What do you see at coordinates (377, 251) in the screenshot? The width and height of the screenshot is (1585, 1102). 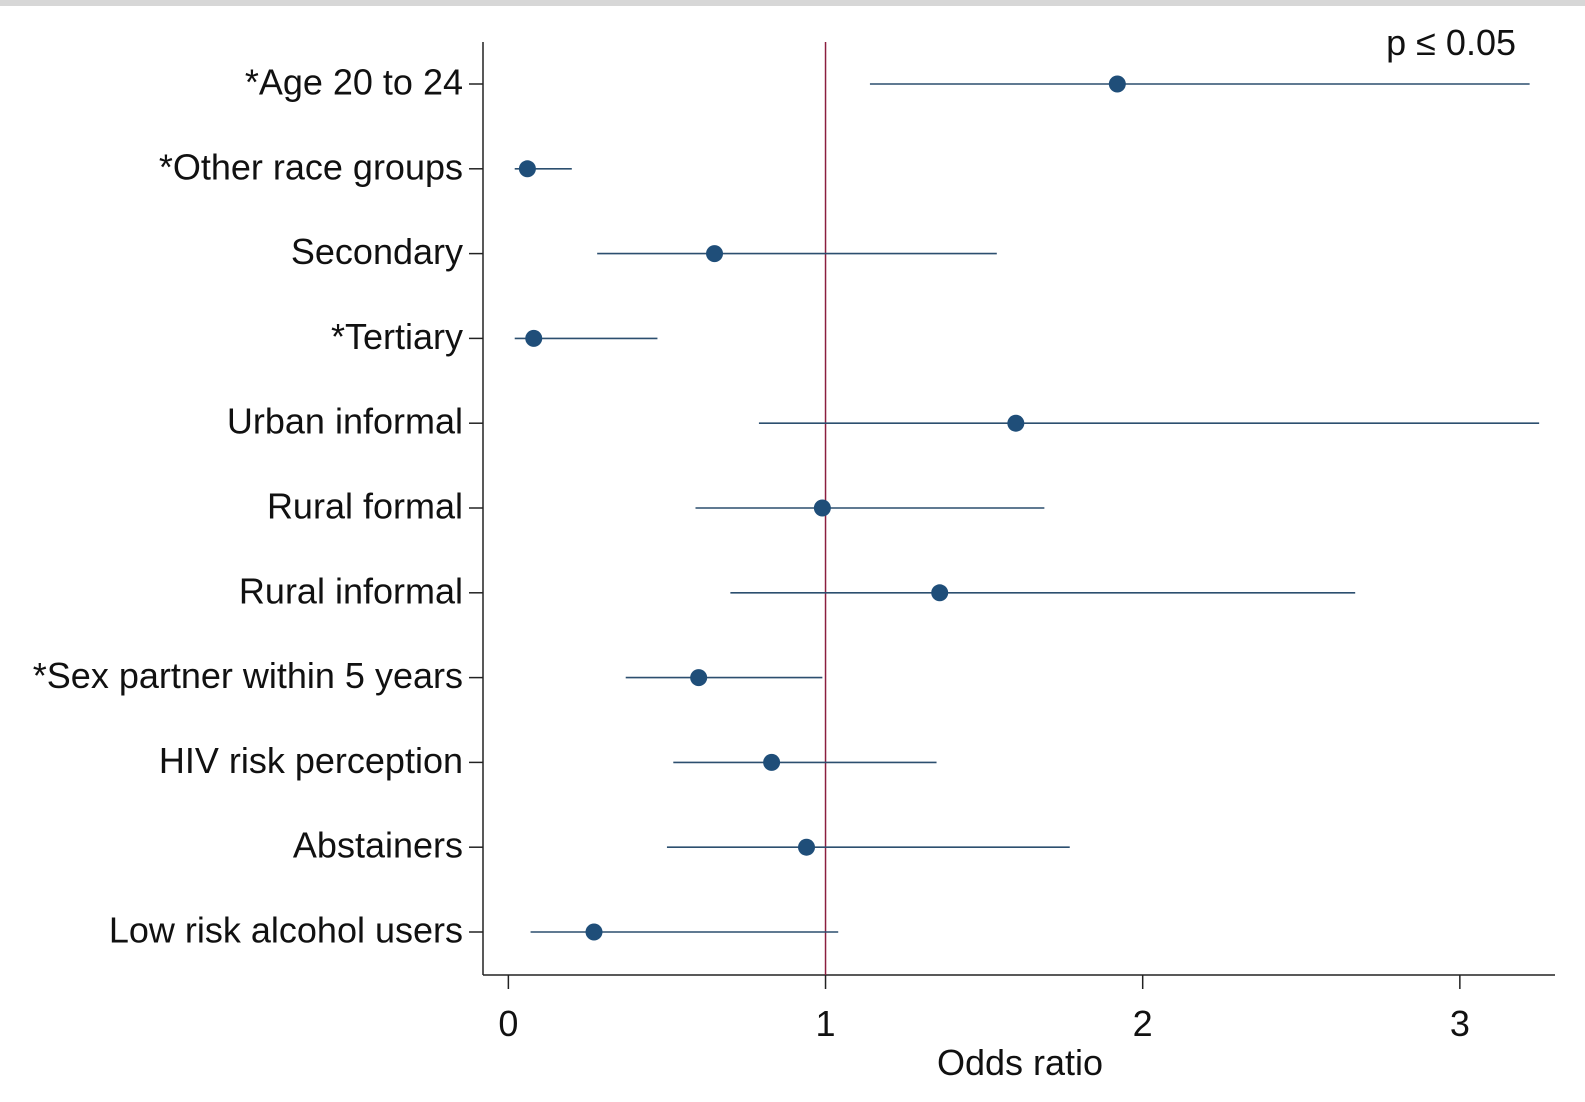 I see `row-label: Secondary` at bounding box center [377, 251].